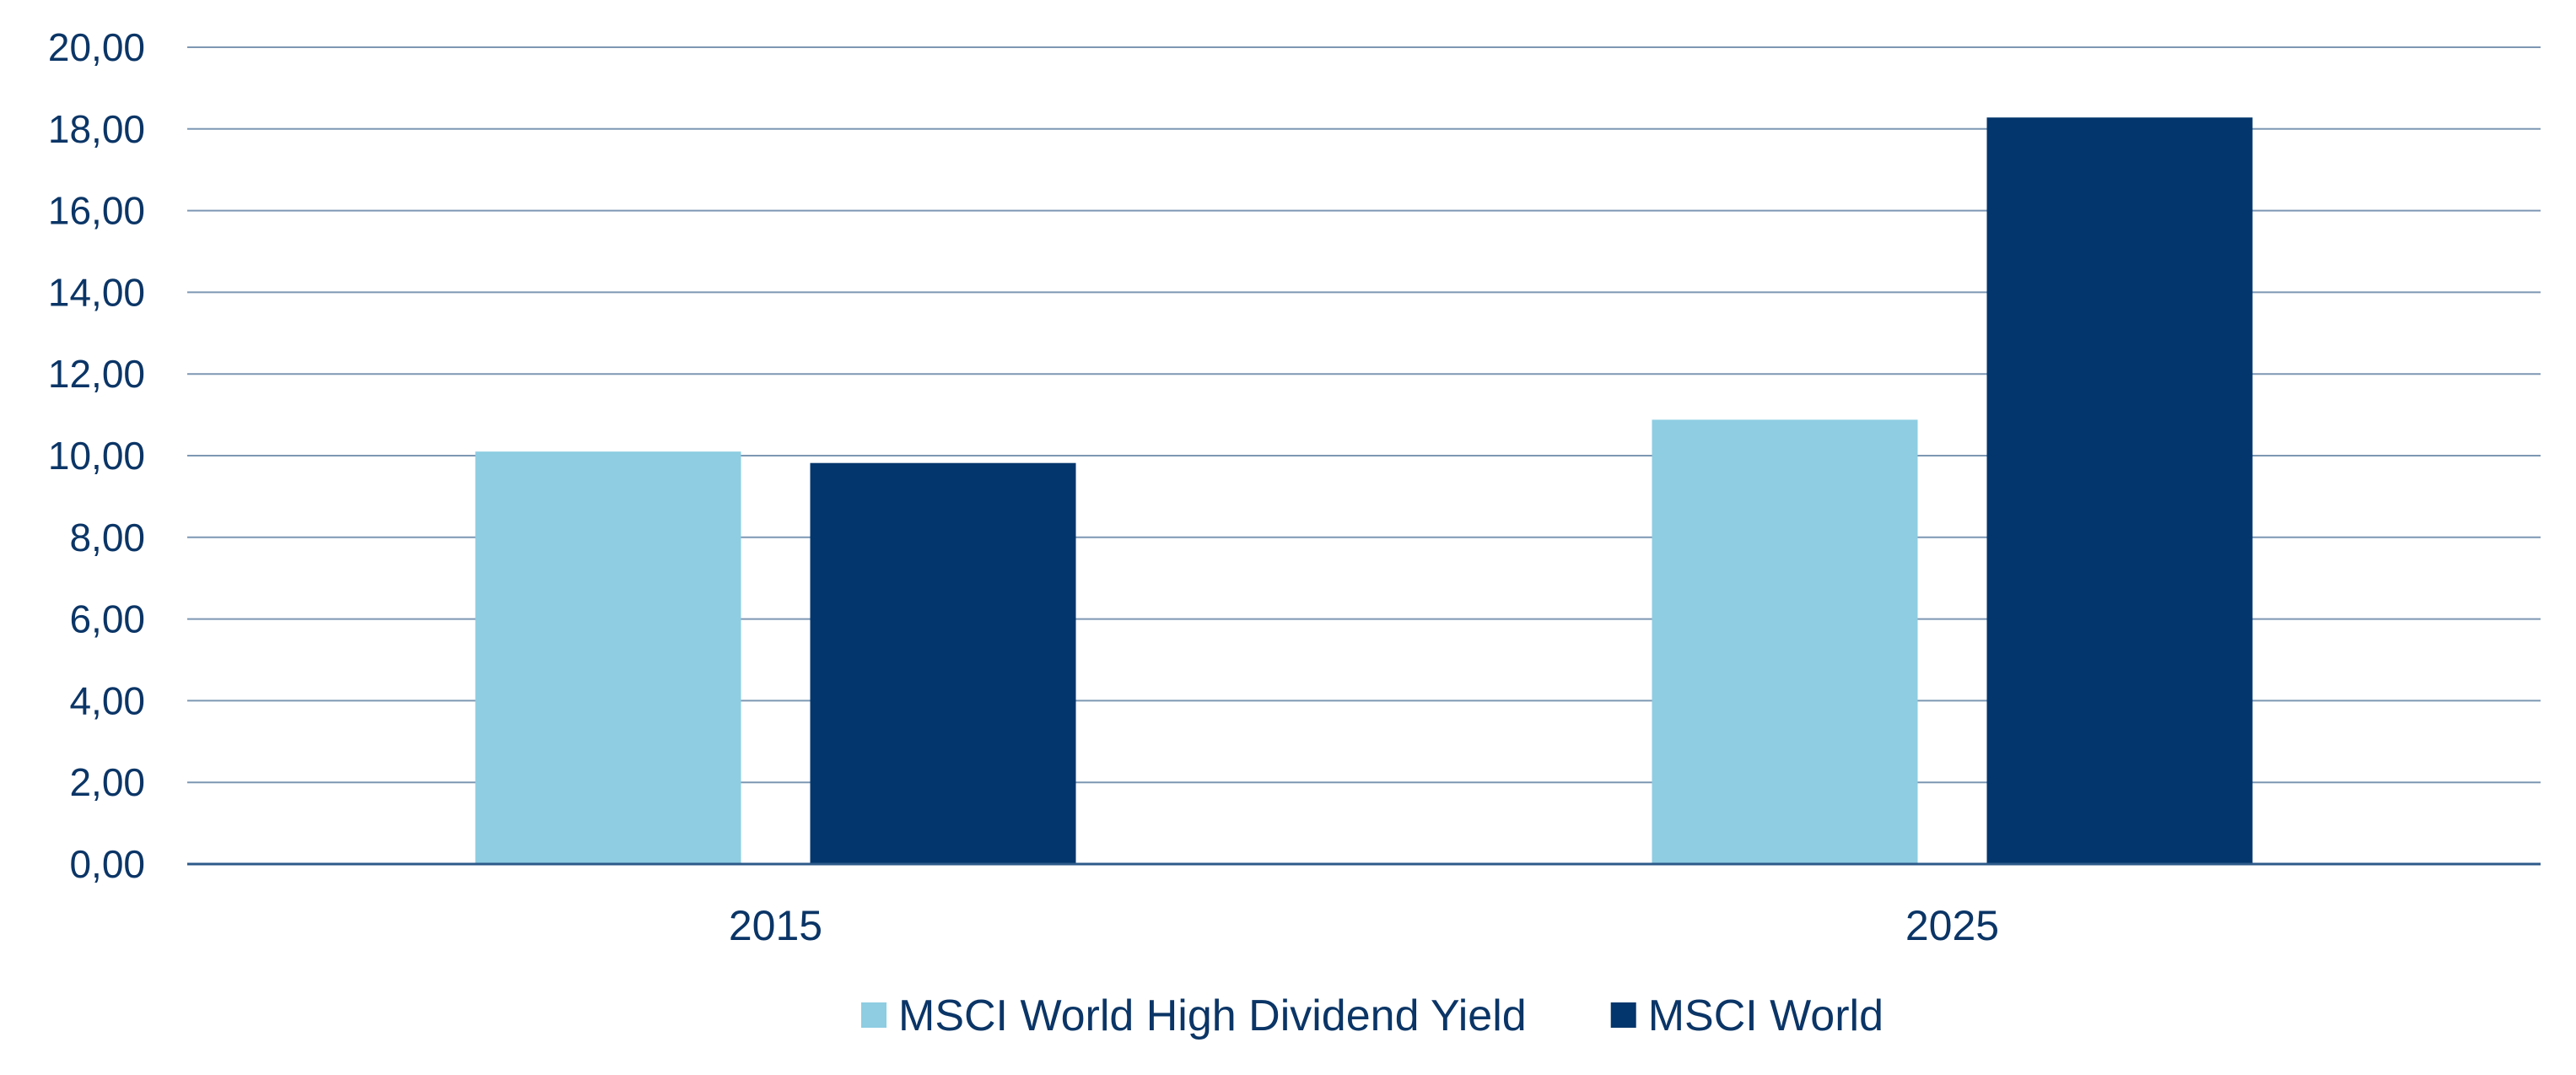 This screenshot has width=2576, height=1075. I want to click on bar-msci-world-2015, so click(943, 663).